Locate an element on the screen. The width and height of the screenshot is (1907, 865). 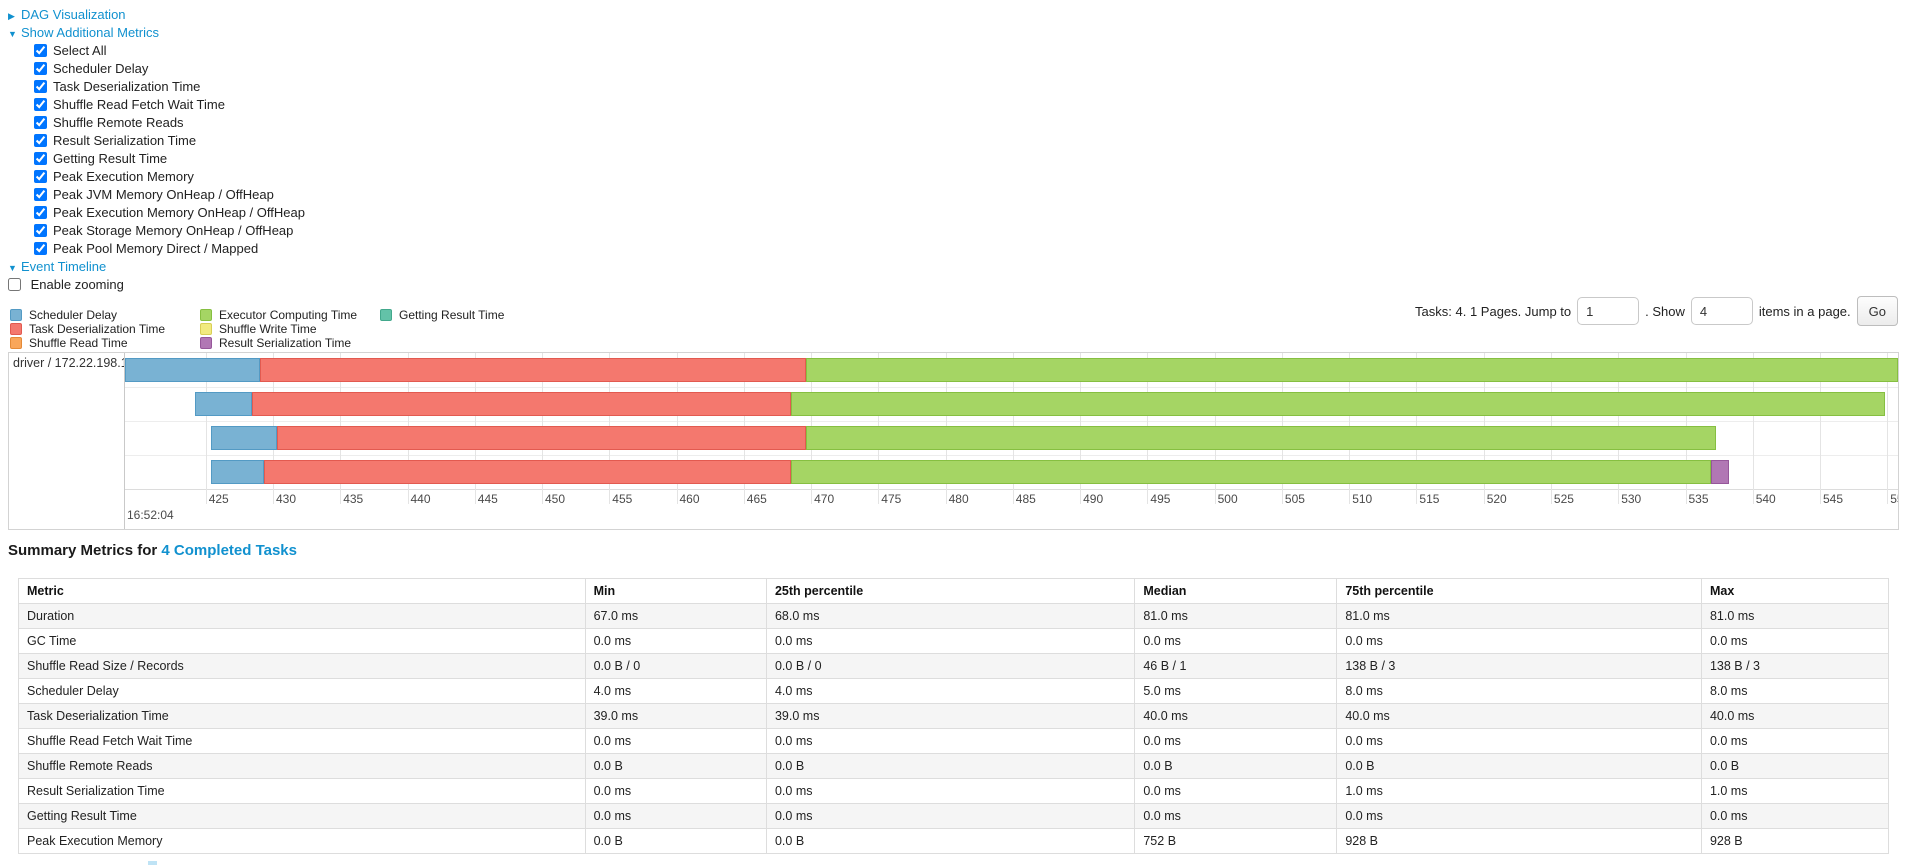
x-tick-label: 425 is located at coordinates (218, 499).